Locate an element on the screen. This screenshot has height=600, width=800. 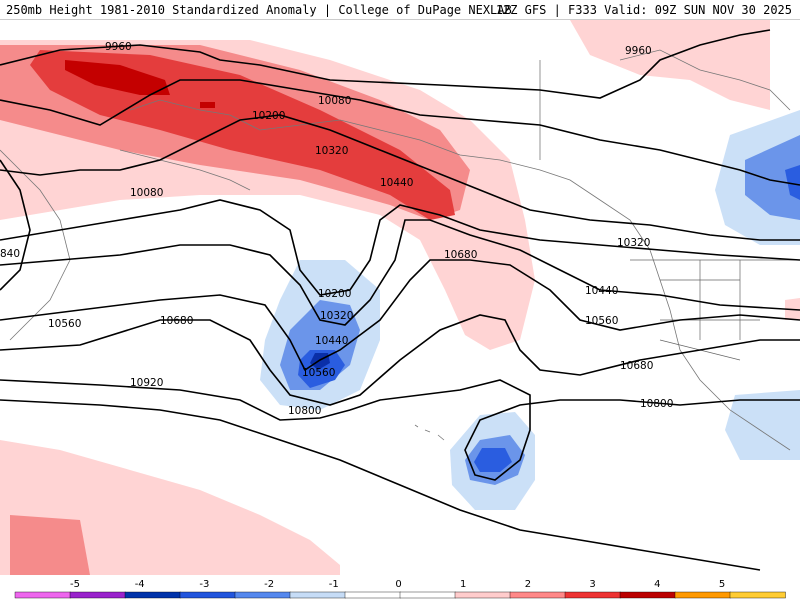
label-10080-north: 10080 is located at coordinates (334, 101).